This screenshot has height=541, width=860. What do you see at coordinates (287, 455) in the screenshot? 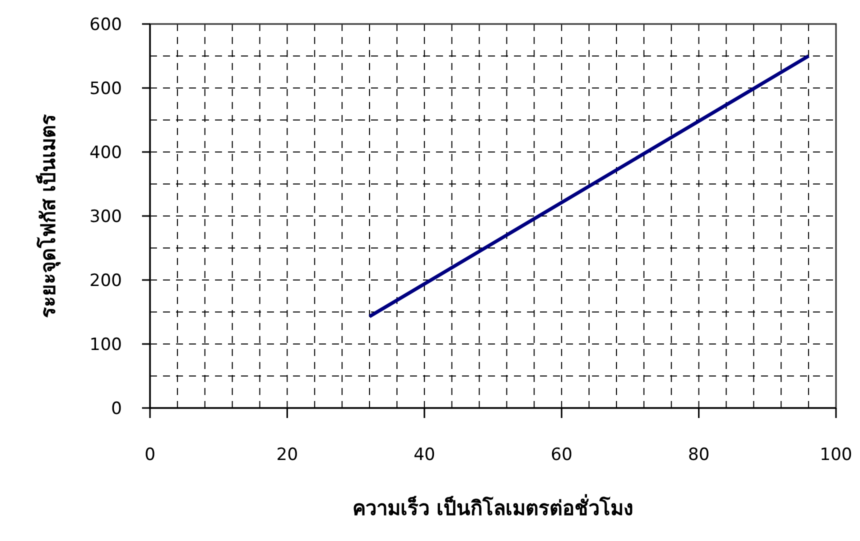
I see `x-tick-label: 20` at bounding box center [287, 455].